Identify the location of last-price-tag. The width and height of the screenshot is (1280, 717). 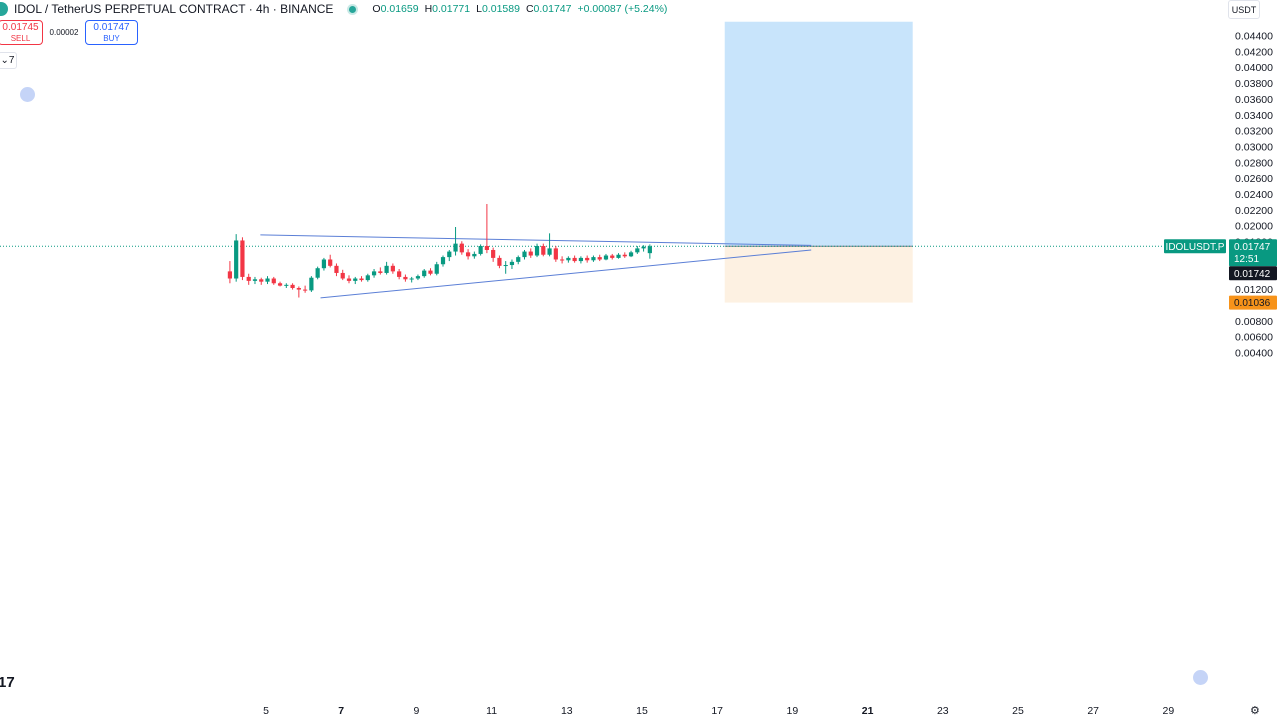
(1253, 253).